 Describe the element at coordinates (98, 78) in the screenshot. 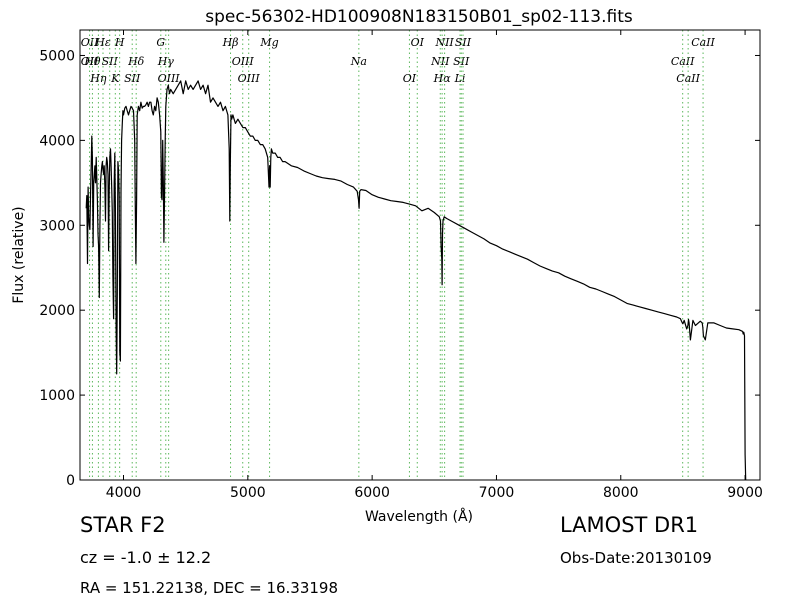

I see `spectral-line-label: Hη` at that location.